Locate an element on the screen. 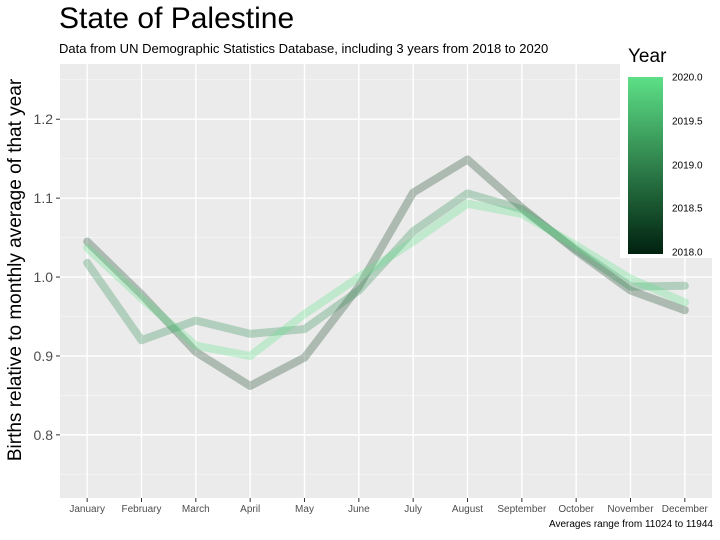  y-tick-label: 1.0 is located at coordinates (44, 277).